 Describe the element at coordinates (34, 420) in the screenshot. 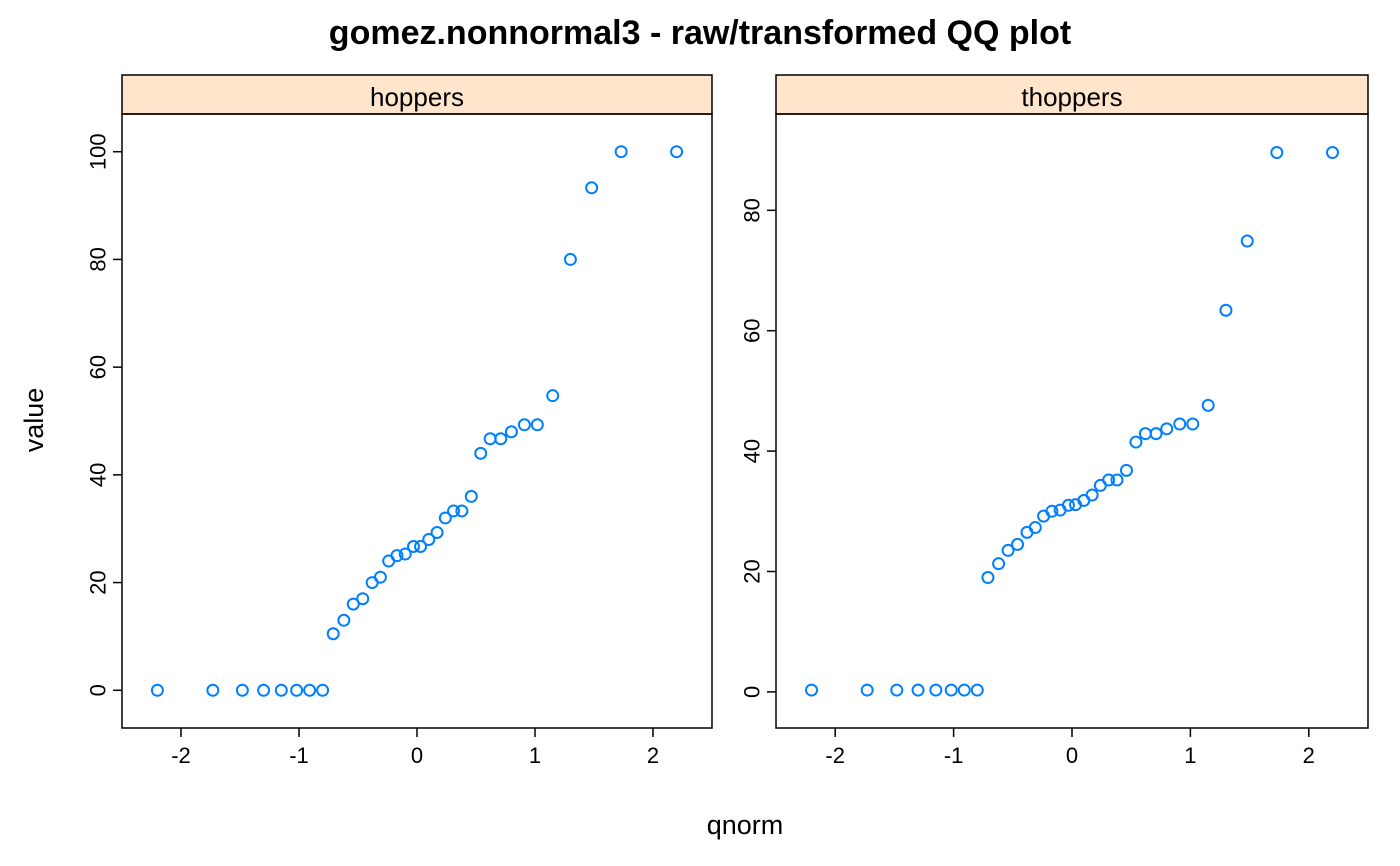

I see `y-axis-label: value` at that location.